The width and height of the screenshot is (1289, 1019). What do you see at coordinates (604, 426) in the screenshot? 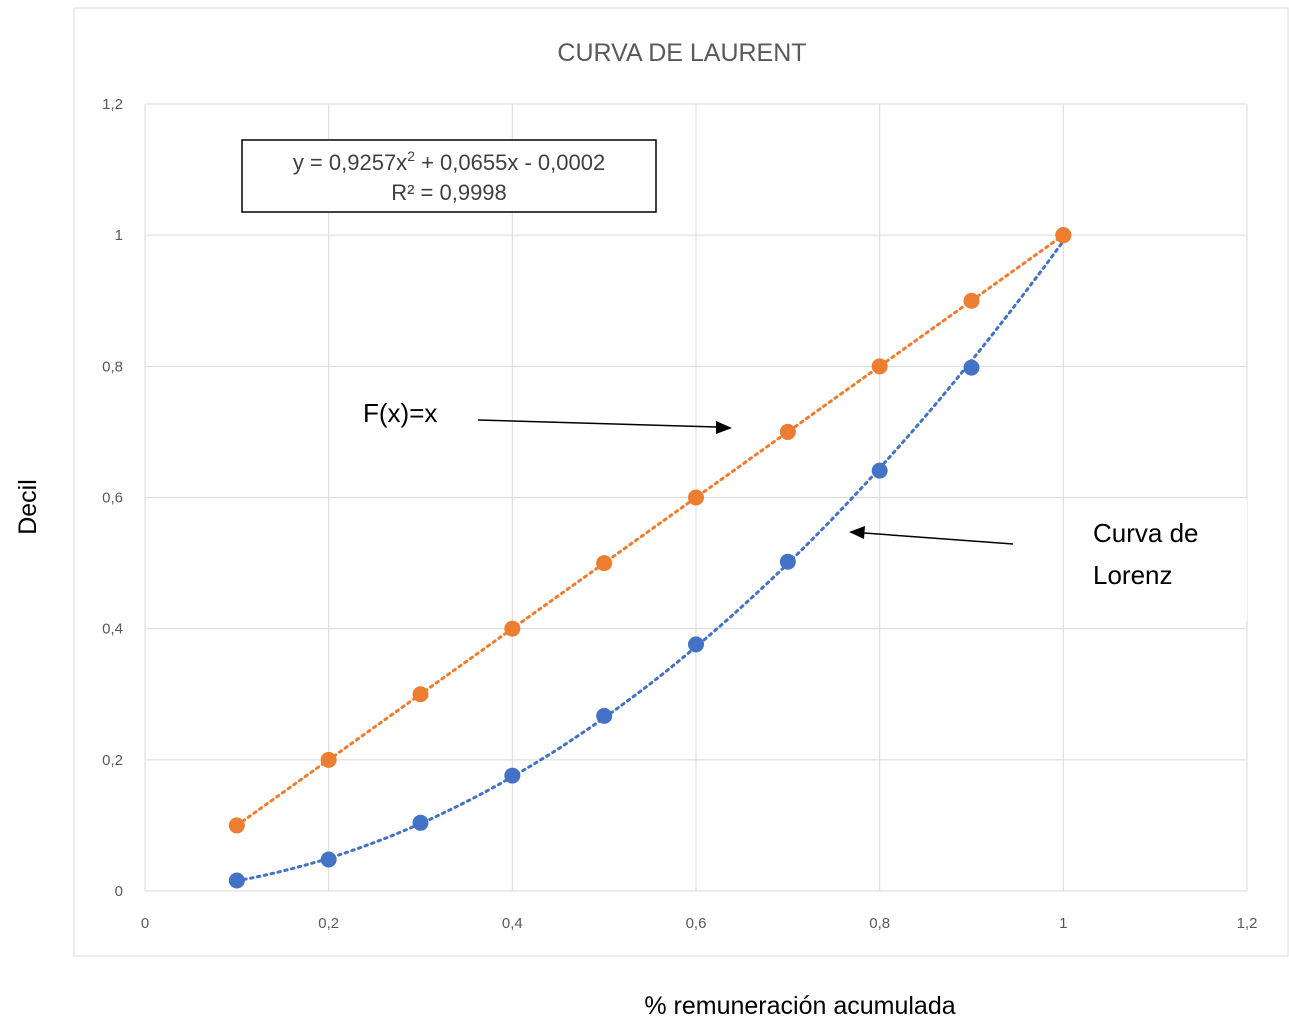
I see `fx-arrow` at bounding box center [604, 426].